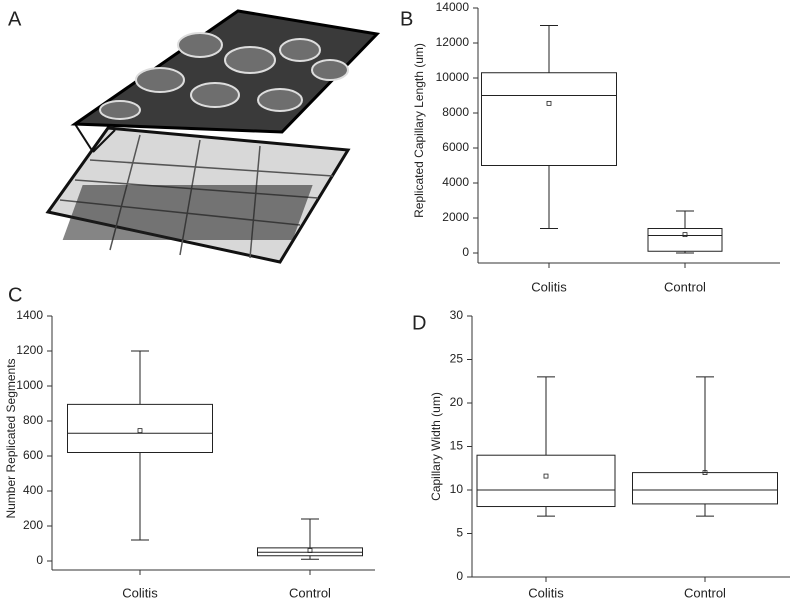 This screenshot has width=800, height=604. What do you see at coordinates (457, 446) in the screenshot?
I see `y-tick-label: 15` at bounding box center [457, 446].